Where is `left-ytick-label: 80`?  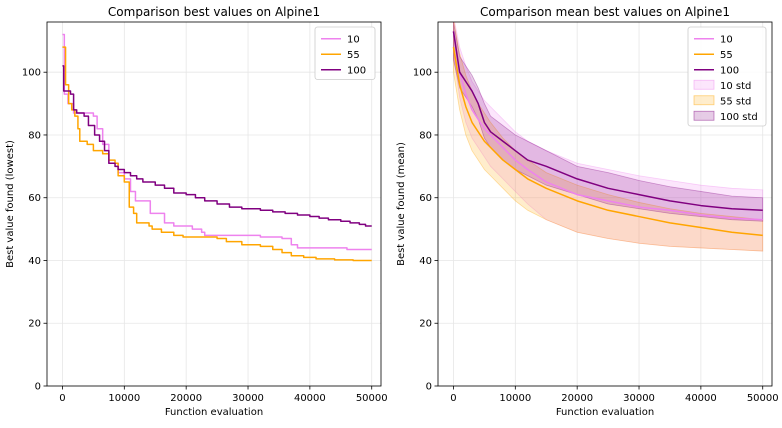
left-ytick-label: 80 is located at coordinates (34, 135).